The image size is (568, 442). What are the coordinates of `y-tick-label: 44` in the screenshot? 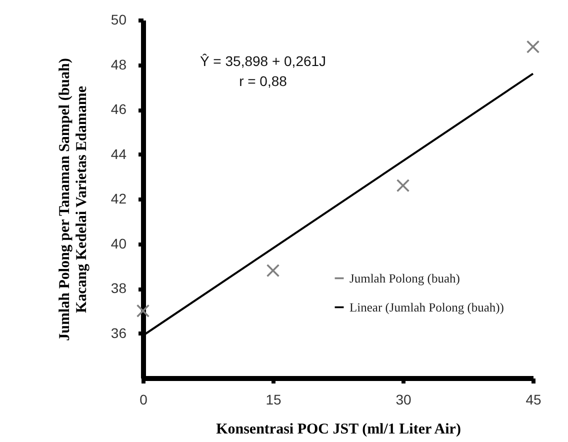 It's located at (118, 154).